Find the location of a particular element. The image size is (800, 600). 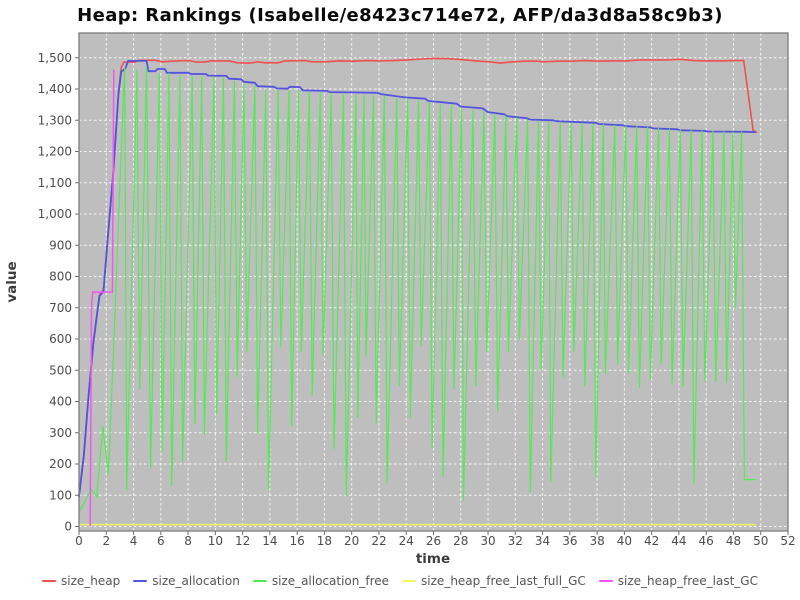

legend-item-size_allocation: size_allocation is located at coordinates (186, 581).